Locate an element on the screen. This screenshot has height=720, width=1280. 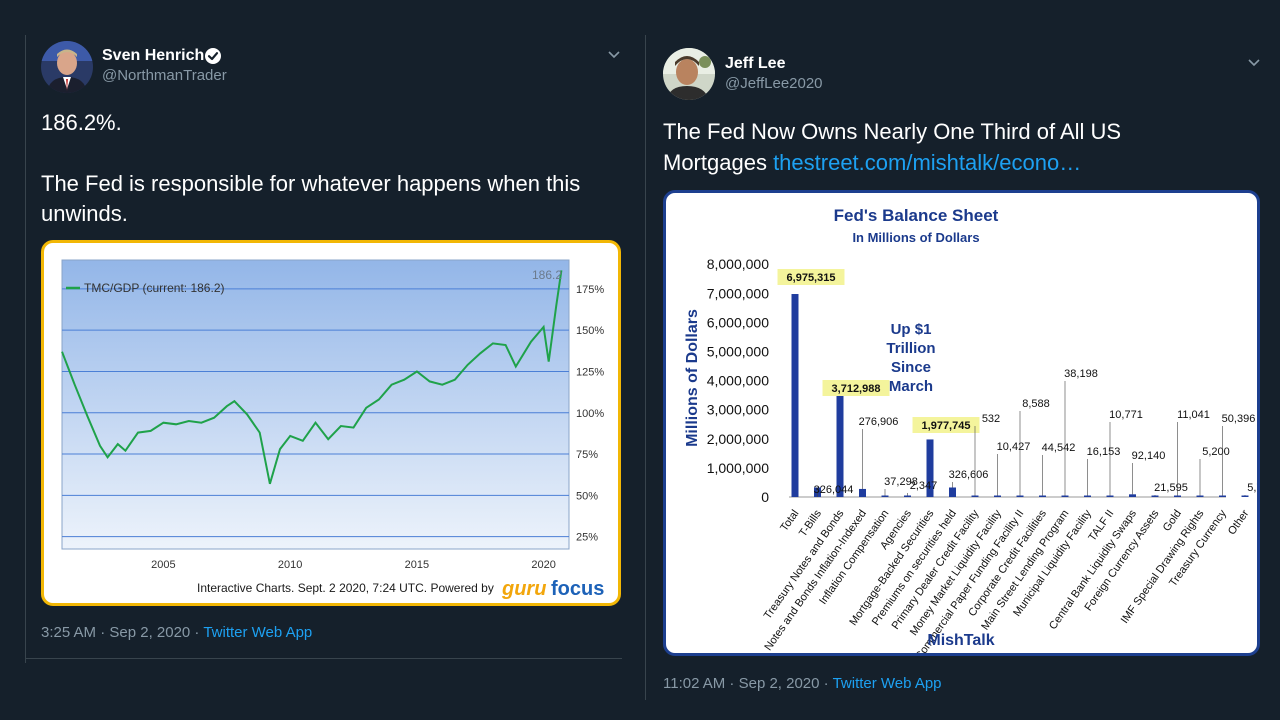
chart-legend: TMC/GDP (current: 186.2) is located at coordinates (154, 288).